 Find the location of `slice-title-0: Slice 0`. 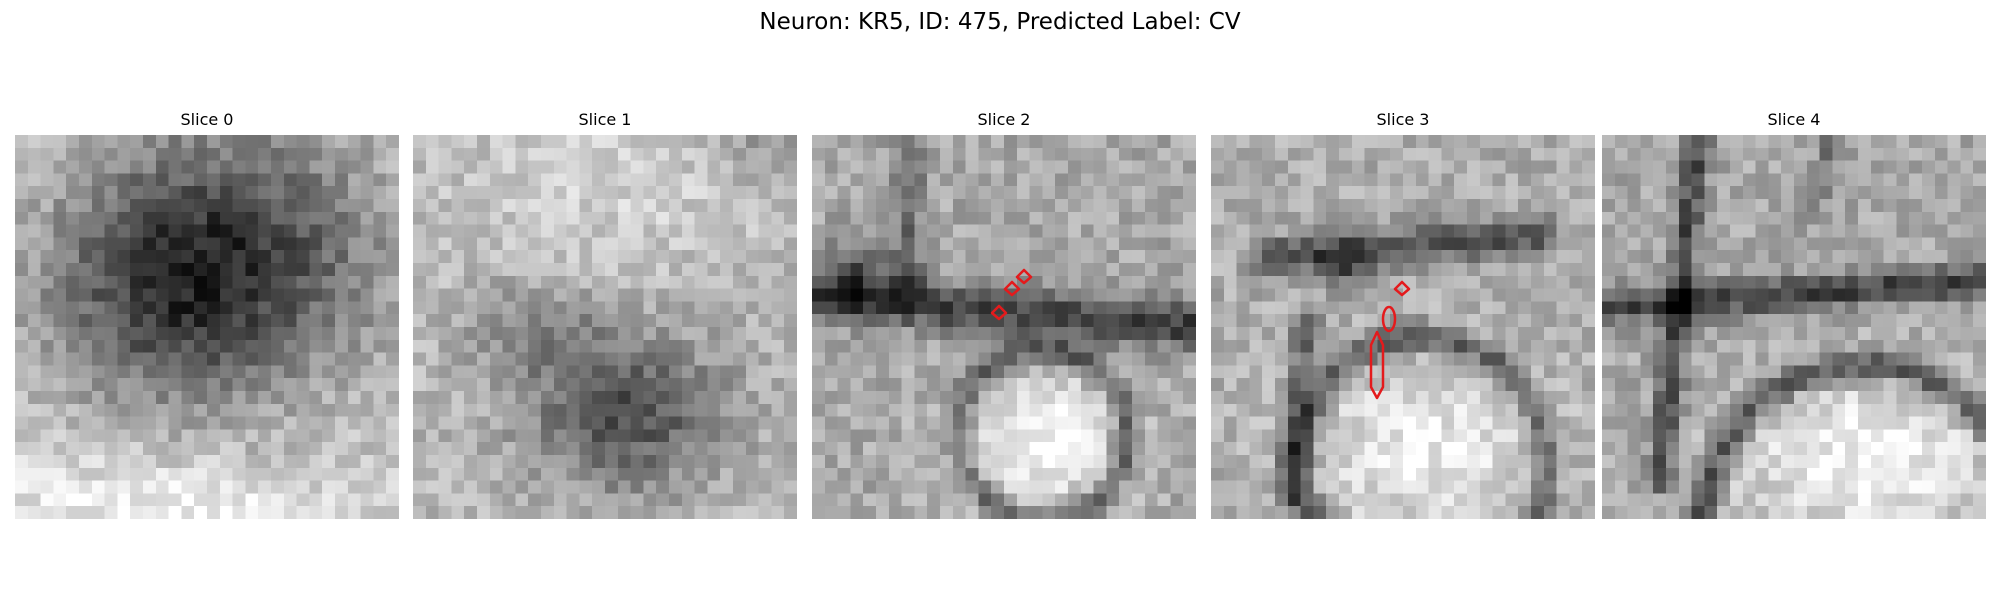

slice-title-0: Slice 0 is located at coordinates (207, 119).